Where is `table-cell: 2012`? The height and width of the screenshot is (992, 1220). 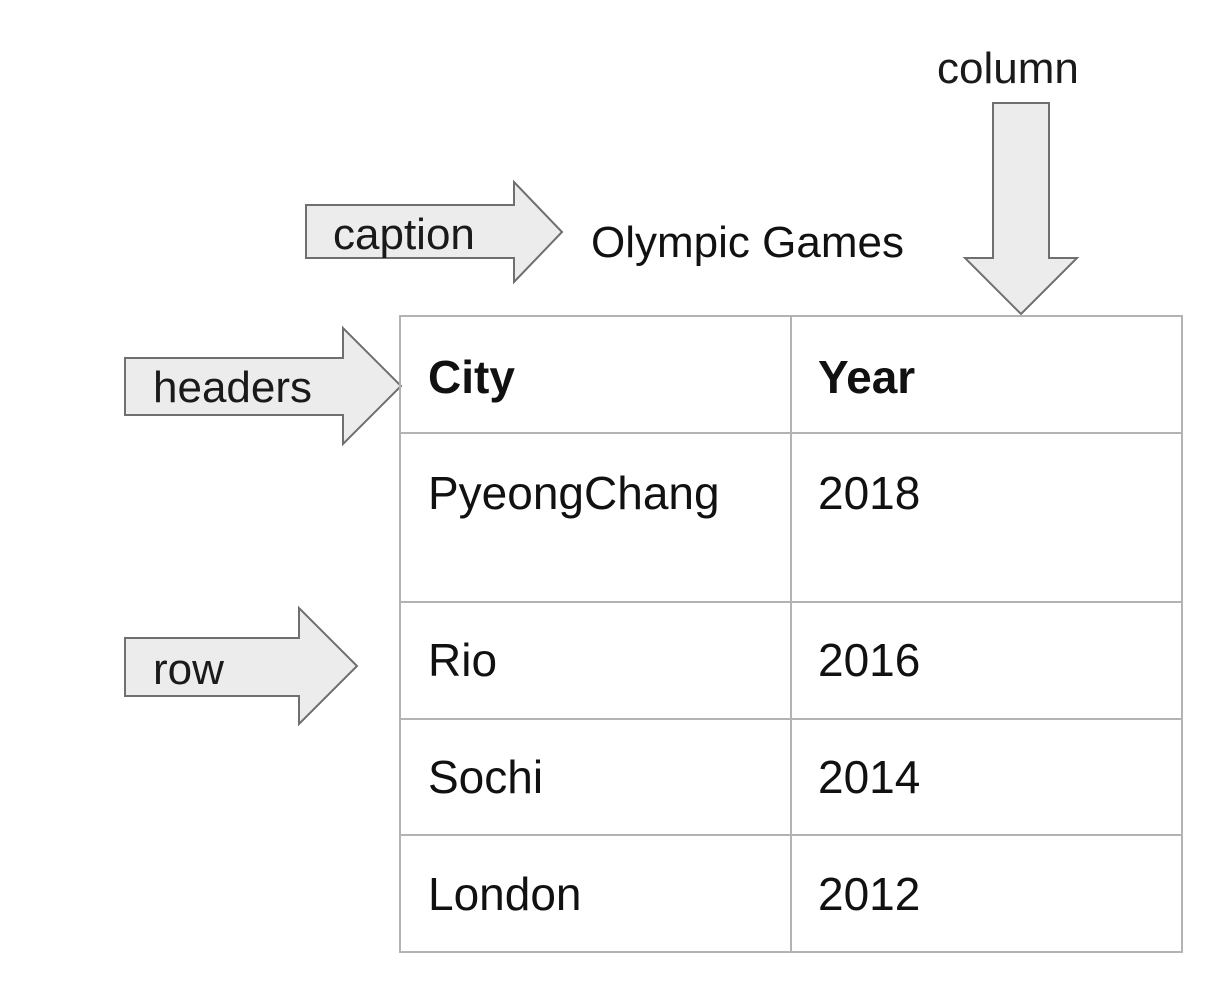
table-cell: 2012 is located at coordinates (869, 894).